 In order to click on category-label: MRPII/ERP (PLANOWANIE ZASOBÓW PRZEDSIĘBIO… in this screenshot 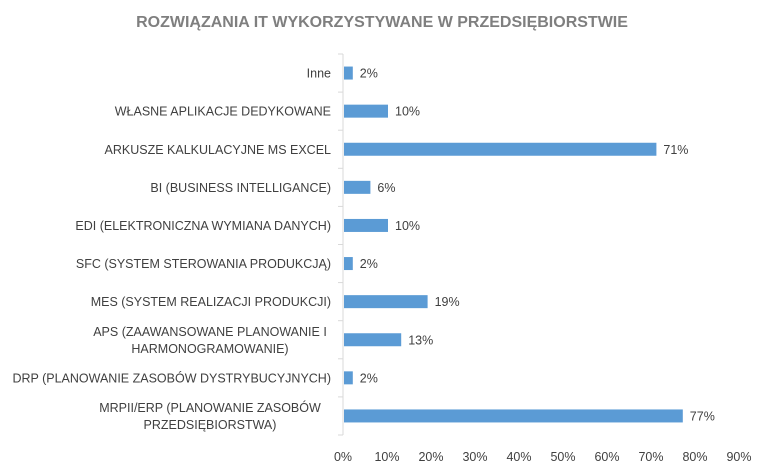, I will do `click(210, 416)`.